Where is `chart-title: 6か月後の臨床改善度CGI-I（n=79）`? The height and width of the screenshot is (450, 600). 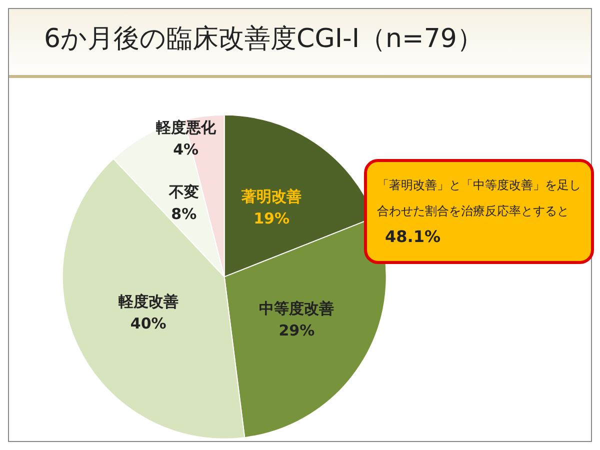
chart-title: 6か月後の臨床改善度CGI-I（n=79） is located at coordinates (263, 39).